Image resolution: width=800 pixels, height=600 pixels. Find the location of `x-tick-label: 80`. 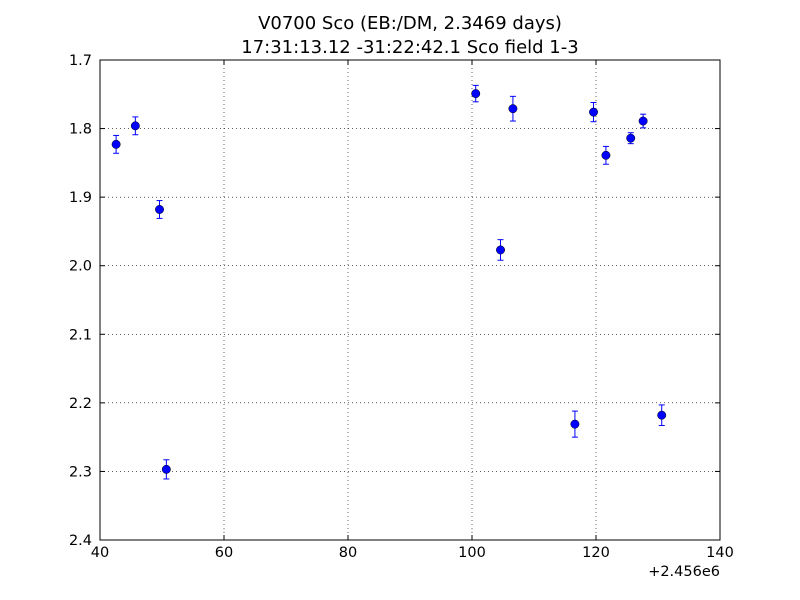

x-tick-label: 80 is located at coordinates (348, 553).